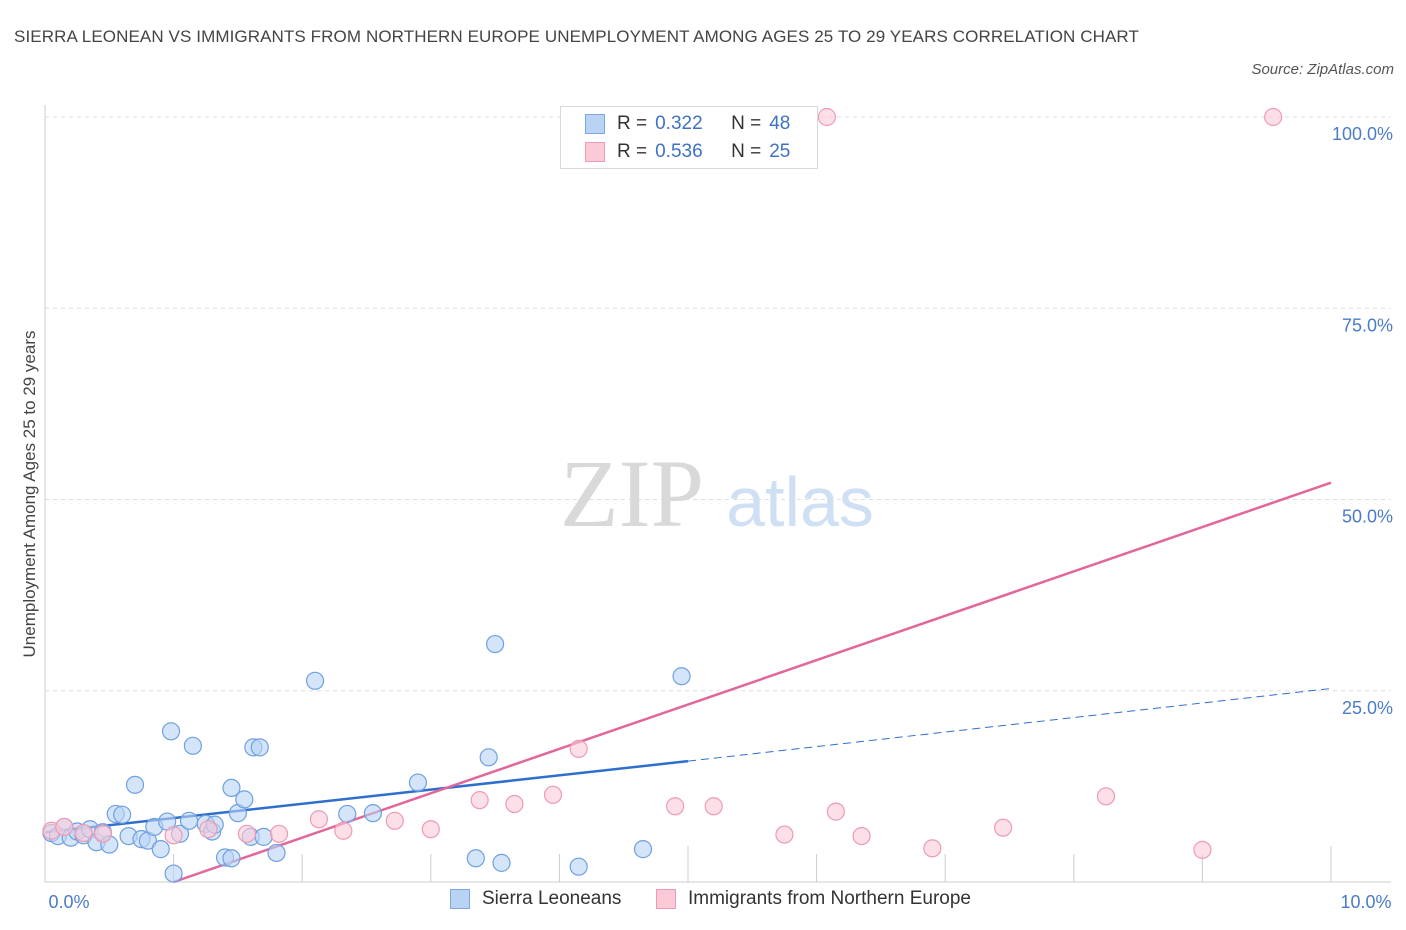 The width and height of the screenshot is (1406, 930). I want to click on series-swatch-blue, so click(460, 899).